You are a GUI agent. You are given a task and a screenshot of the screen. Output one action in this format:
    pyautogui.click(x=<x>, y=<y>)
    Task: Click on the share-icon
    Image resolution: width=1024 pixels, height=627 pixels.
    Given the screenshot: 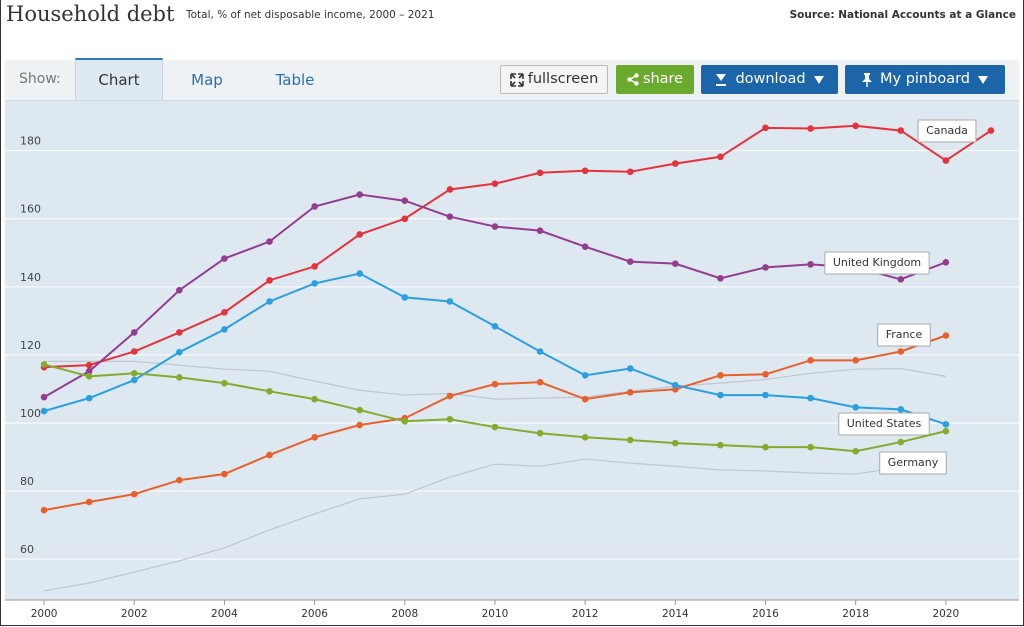 What is the action you would take?
    pyautogui.click(x=633, y=79)
    